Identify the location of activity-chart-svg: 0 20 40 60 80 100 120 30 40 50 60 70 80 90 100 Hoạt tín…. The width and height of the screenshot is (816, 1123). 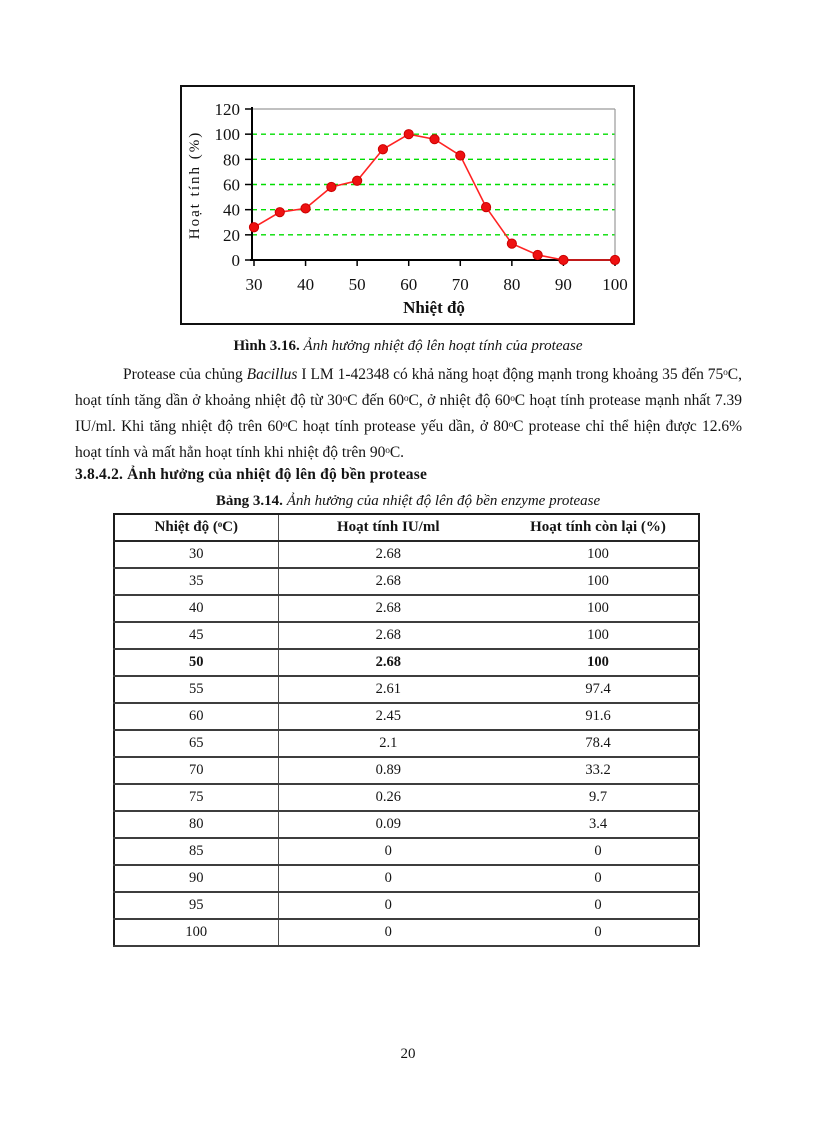
(407, 208).